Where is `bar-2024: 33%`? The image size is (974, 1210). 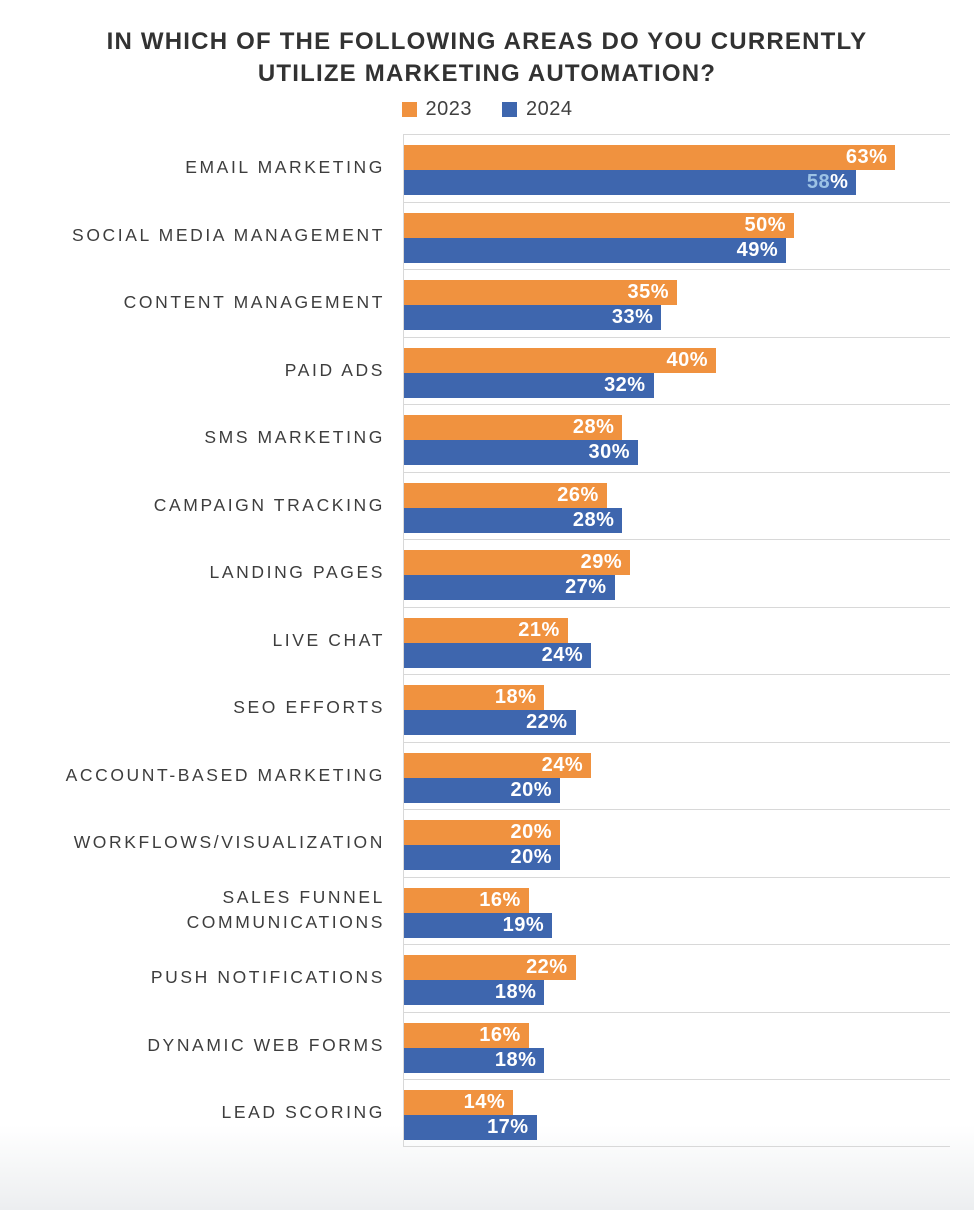
bar-2024: 33% is located at coordinates (533, 318).